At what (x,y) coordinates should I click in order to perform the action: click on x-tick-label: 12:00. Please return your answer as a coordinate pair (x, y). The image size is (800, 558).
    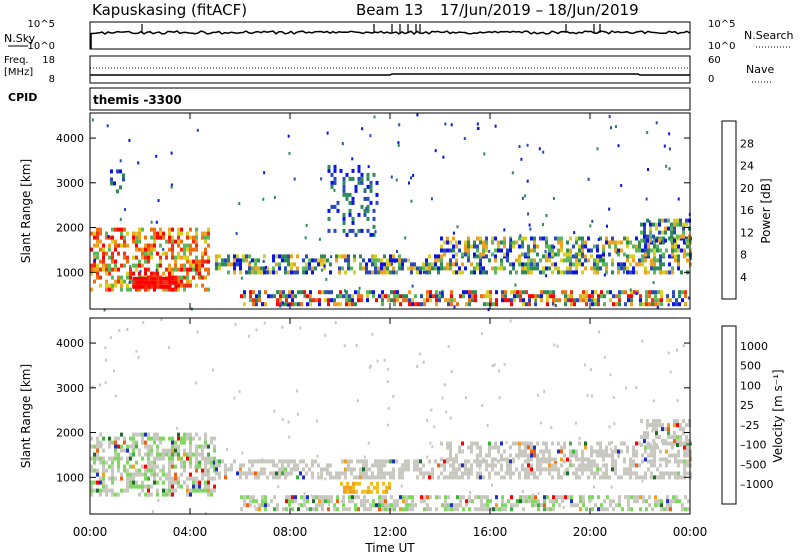
    Looking at the image, I should click on (390, 532).